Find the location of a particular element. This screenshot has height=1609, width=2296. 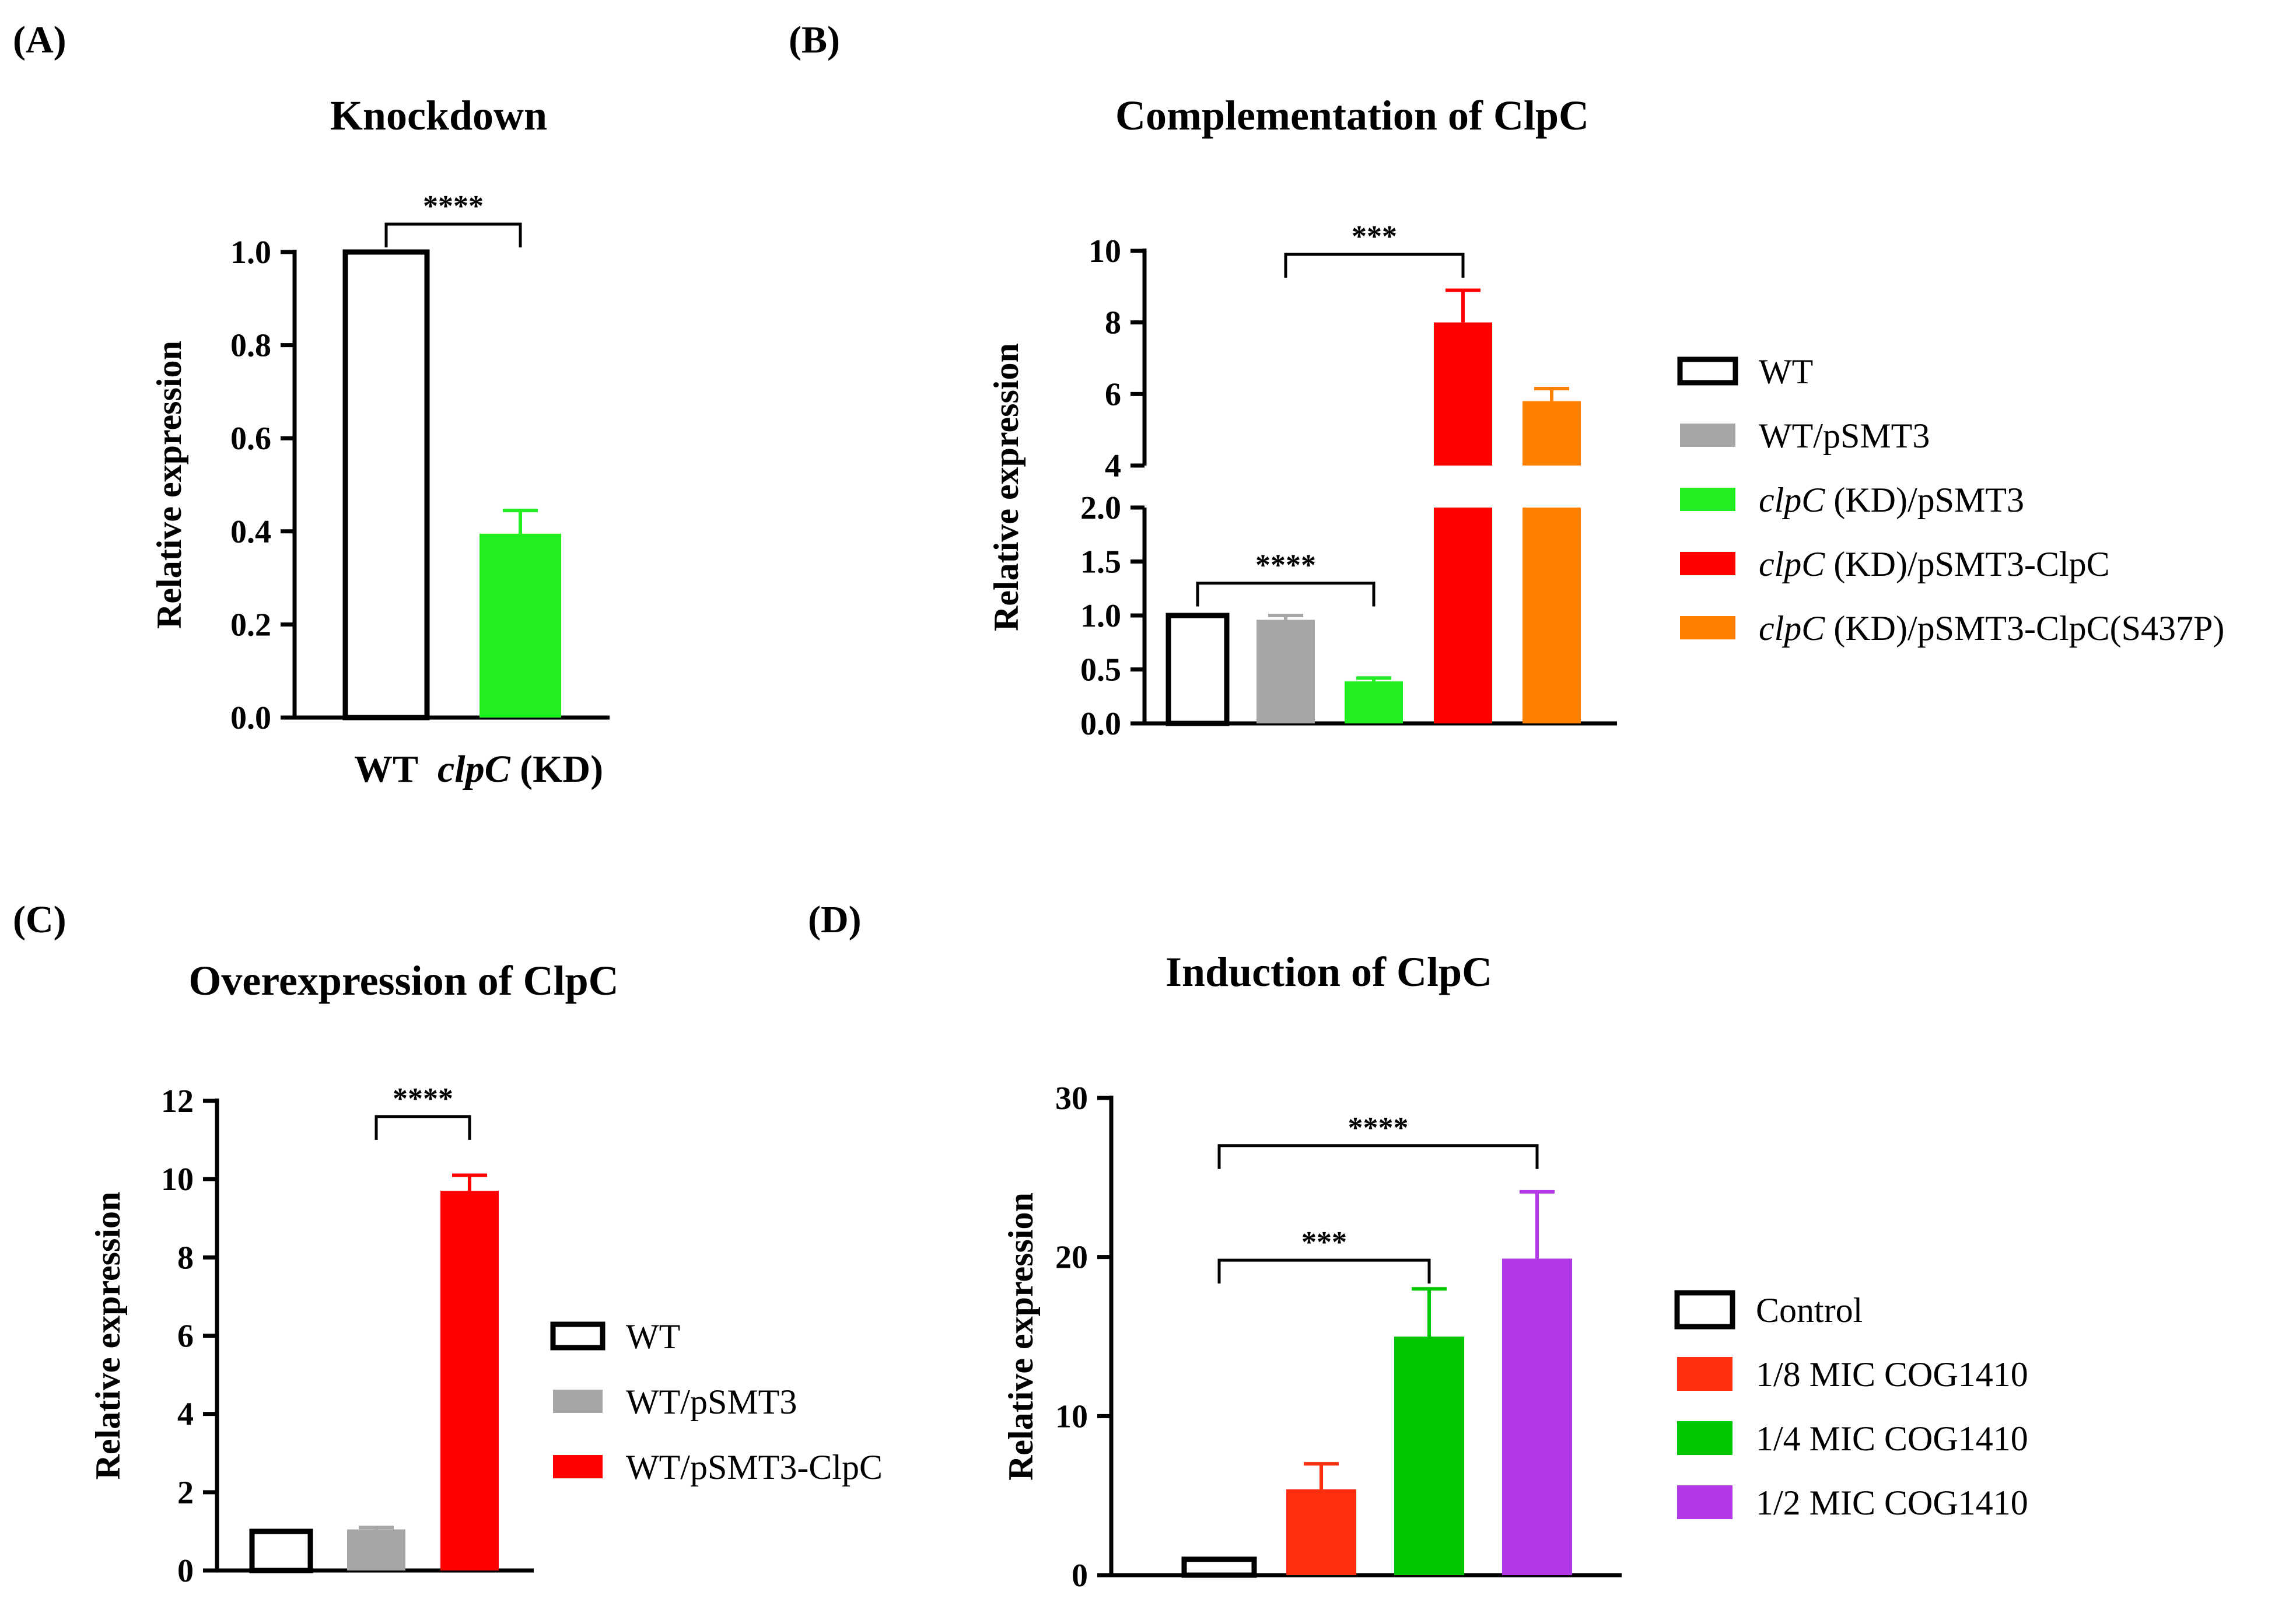

legend-item: WT/pSMT3-ClpC is located at coordinates (754, 1467).